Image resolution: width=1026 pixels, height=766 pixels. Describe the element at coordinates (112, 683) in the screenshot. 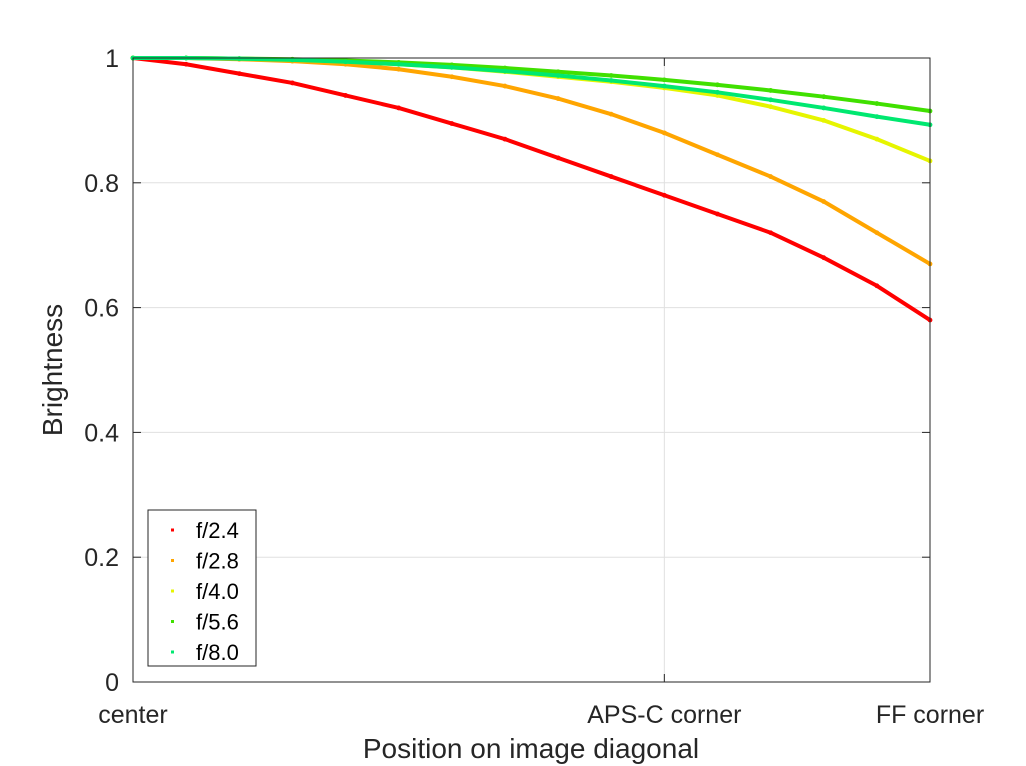

I see `y-tick-label: 0` at that location.